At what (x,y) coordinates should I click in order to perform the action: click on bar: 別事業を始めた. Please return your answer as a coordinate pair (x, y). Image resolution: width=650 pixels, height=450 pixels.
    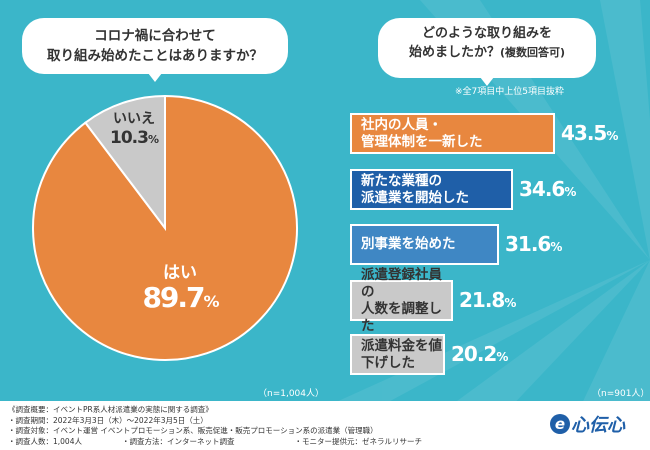
    Looking at the image, I should click on (424, 244).